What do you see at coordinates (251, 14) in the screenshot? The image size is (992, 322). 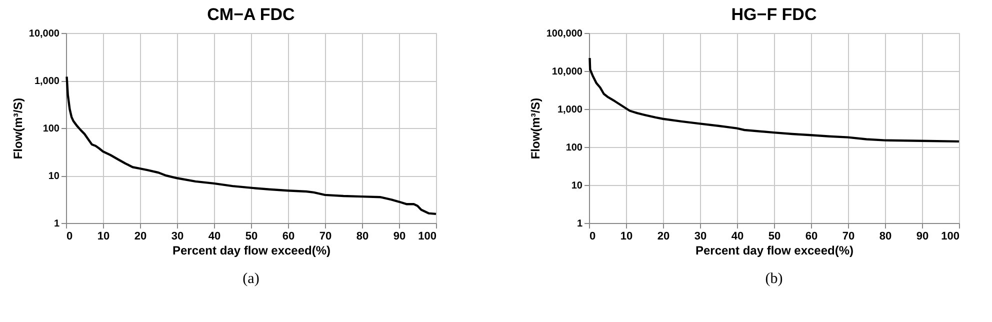 I see `chart-title: CM−A FDC` at bounding box center [251, 14].